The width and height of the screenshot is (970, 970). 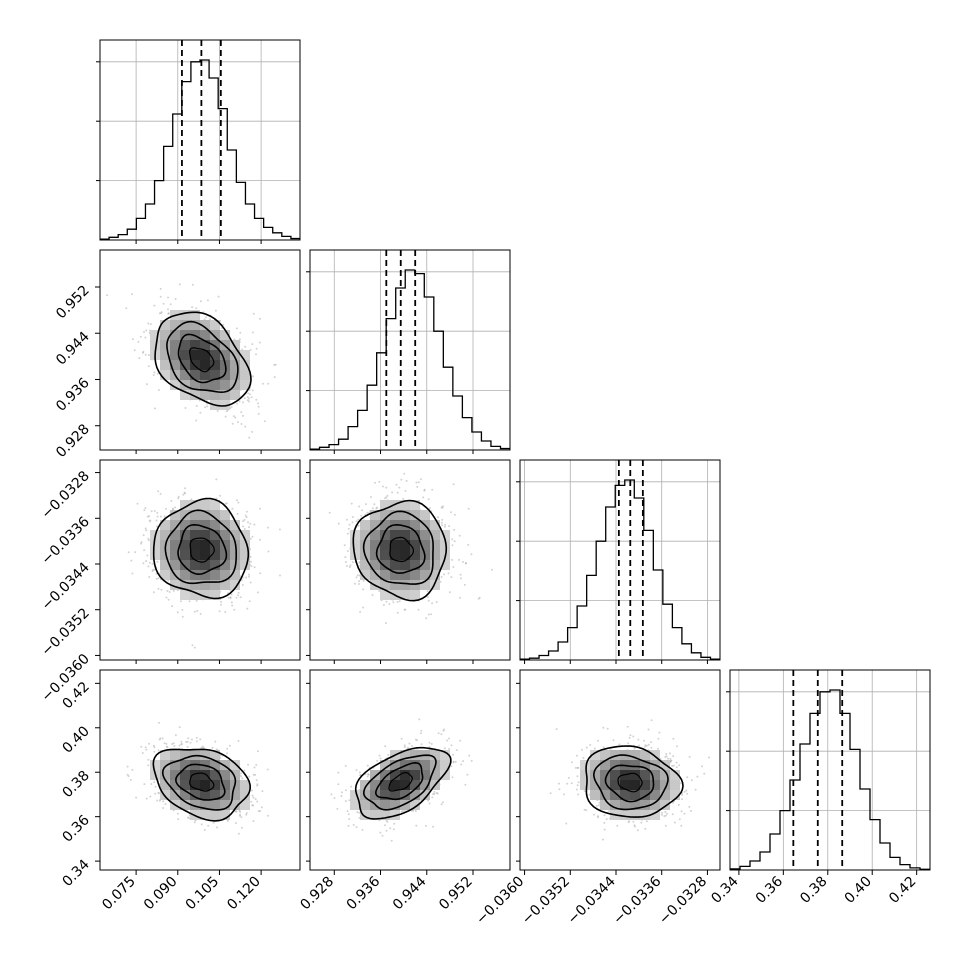 I want to click on x-tick-label: −0.0336, so click(x=637, y=900).